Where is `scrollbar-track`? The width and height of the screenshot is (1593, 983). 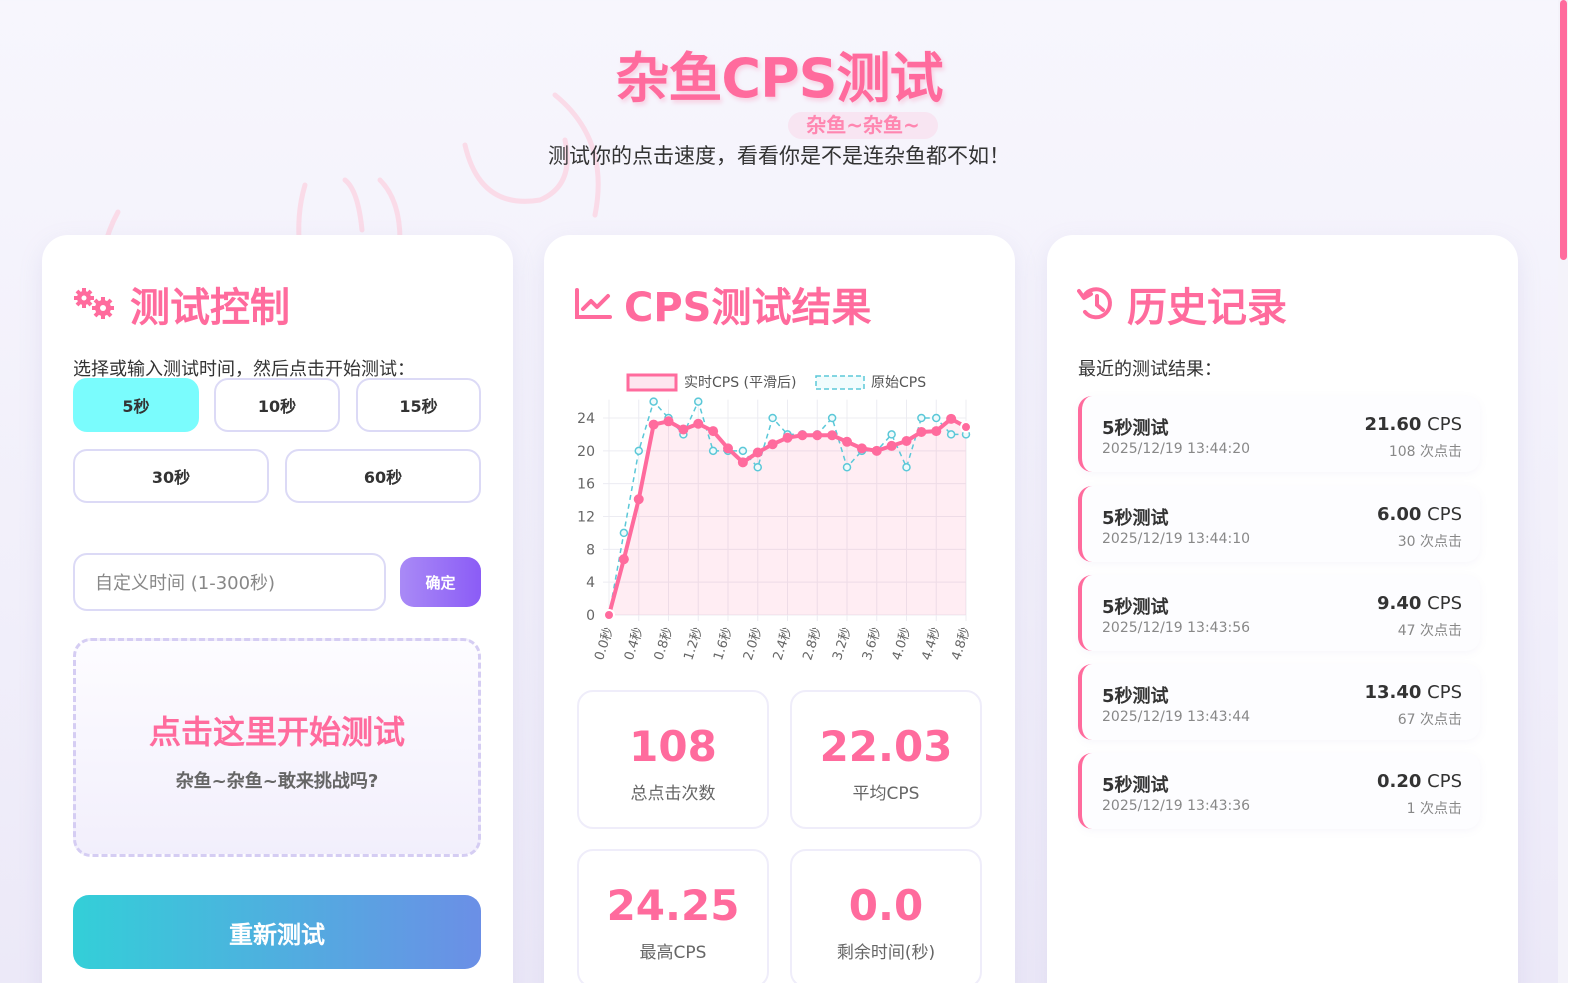
scrollbar-track is located at coordinates (1563, 491).